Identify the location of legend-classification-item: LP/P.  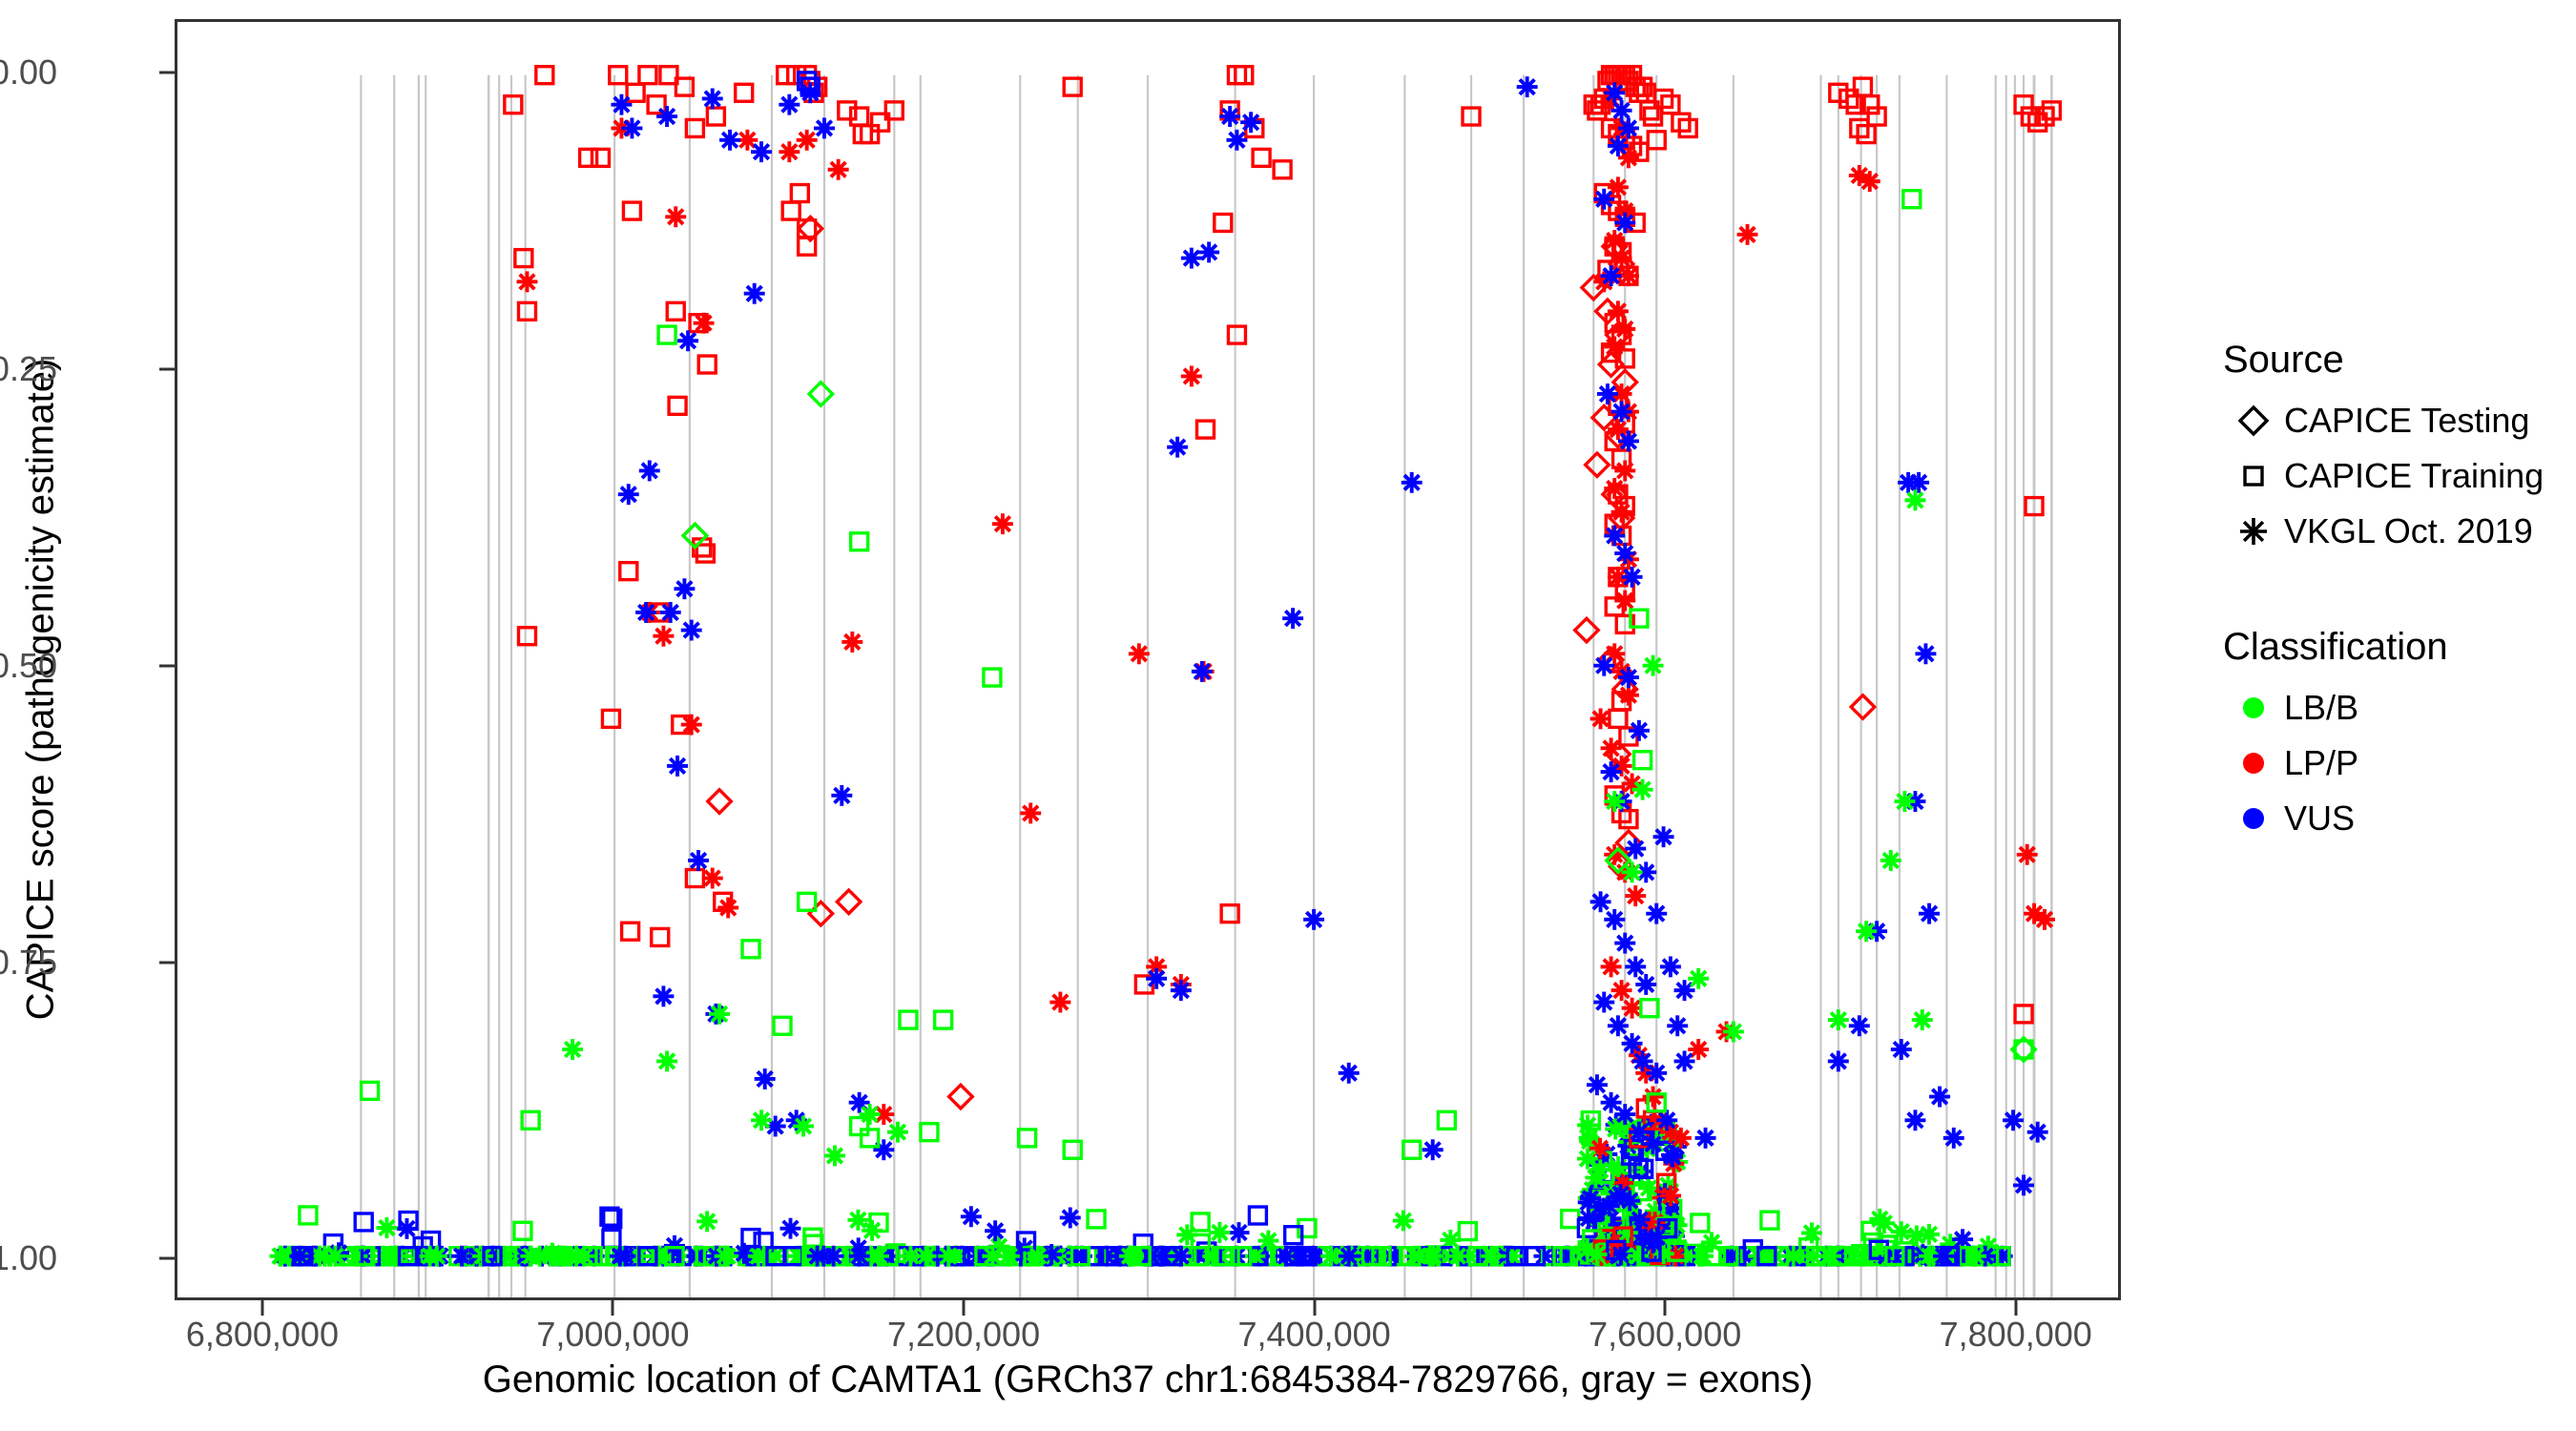
(2394, 763).